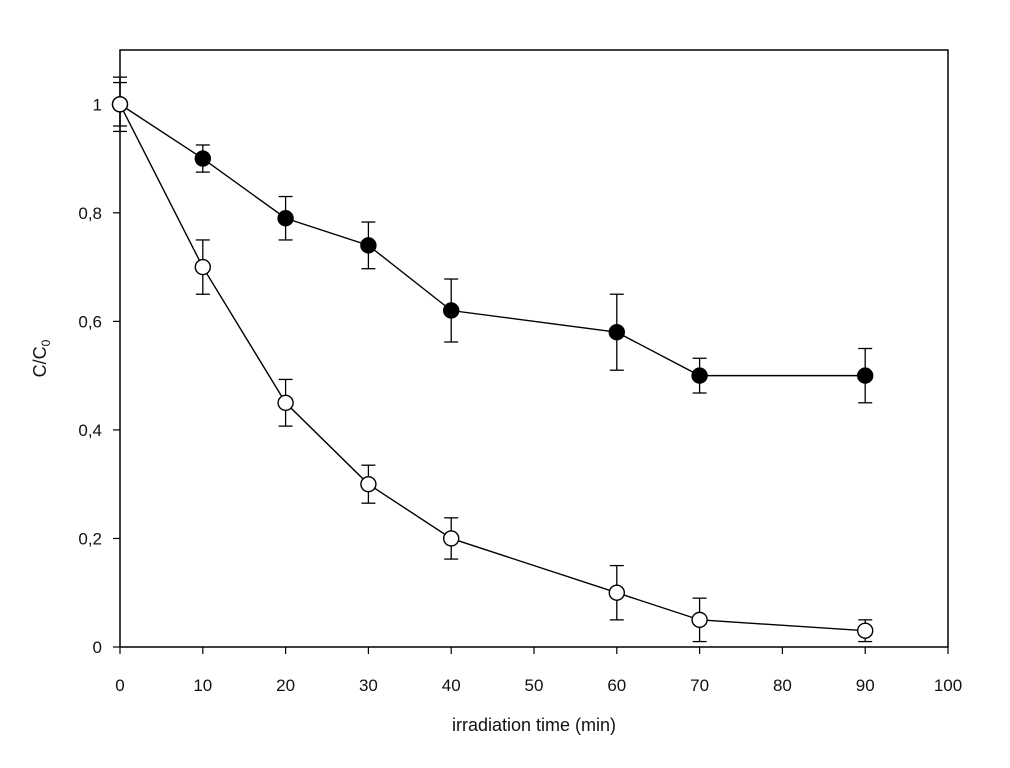 The width and height of the screenshot is (1010, 768). Describe the element at coordinates (451, 685) in the screenshot. I see `x-tick-label-40: 40` at that location.